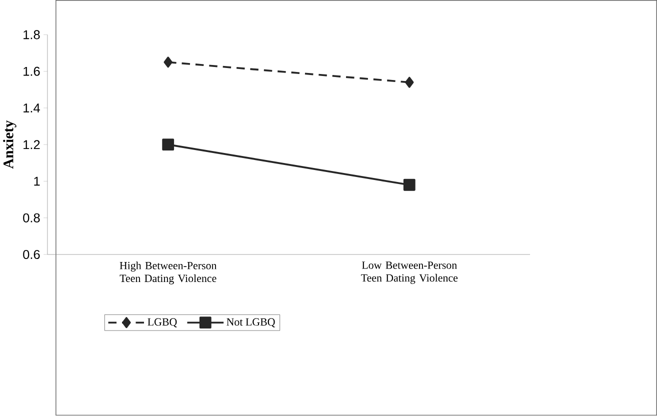 This screenshot has height=416, width=657. Describe the element at coordinates (32, 71) in the screenshot. I see `y-tick-label: 1.6` at that location.